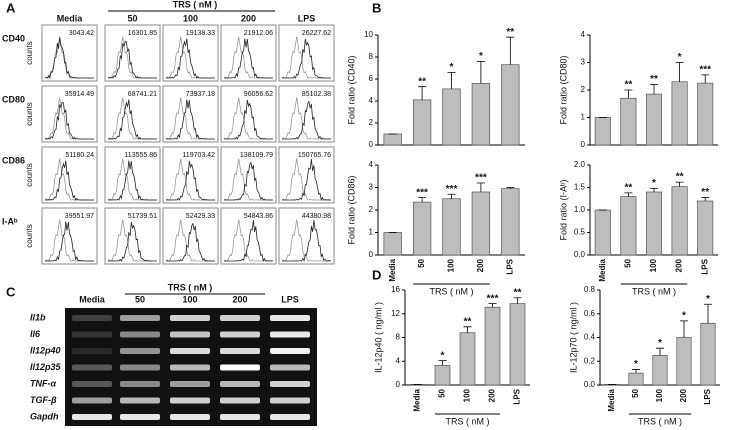  What do you see at coordinates (81, 33) in the screenshot?
I see `mfi-value: 3043.42` at bounding box center [81, 33].